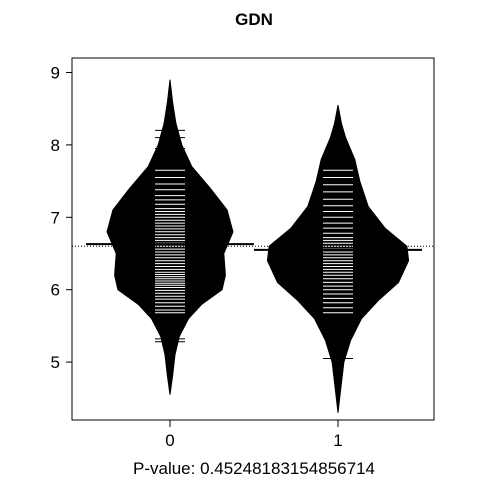 This screenshot has width=480, height=480. What do you see at coordinates (254, 468) in the screenshot?
I see `x-axis-label: P-value: 0.45248183154856714` at bounding box center [254, 468].